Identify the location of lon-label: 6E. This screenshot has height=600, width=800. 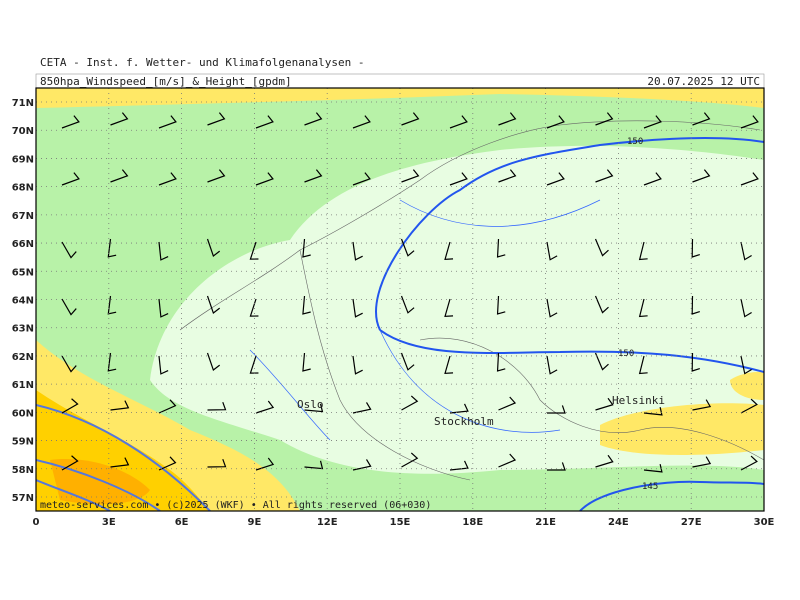
(182, 522).